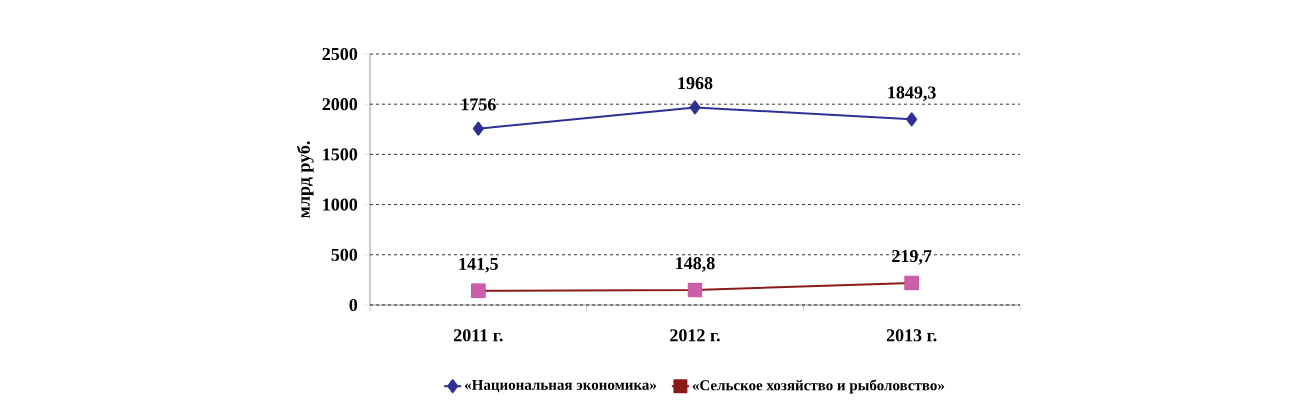 Image resolution: width=1304 pixels, height=419 pixels. Describe the element at coordinates (478, 335) in the screenshot. I see `x-tick-label: 2011 г.` at that location.